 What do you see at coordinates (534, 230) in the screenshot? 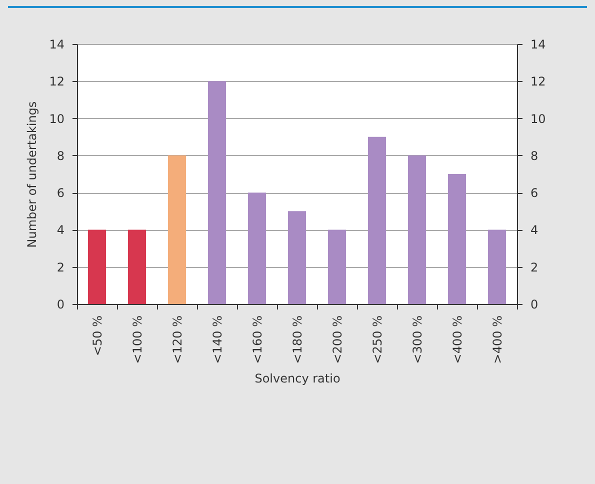
I see `y2-tick-label: 4` at bounding box center [534, 230].